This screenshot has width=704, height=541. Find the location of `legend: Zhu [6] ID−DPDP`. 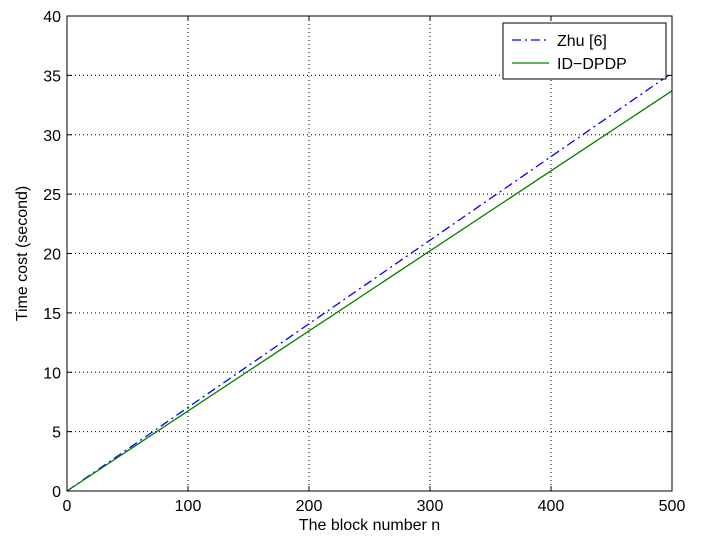

legend: Zhu [6] ID−DPDP is located at coordinates (584, 51).